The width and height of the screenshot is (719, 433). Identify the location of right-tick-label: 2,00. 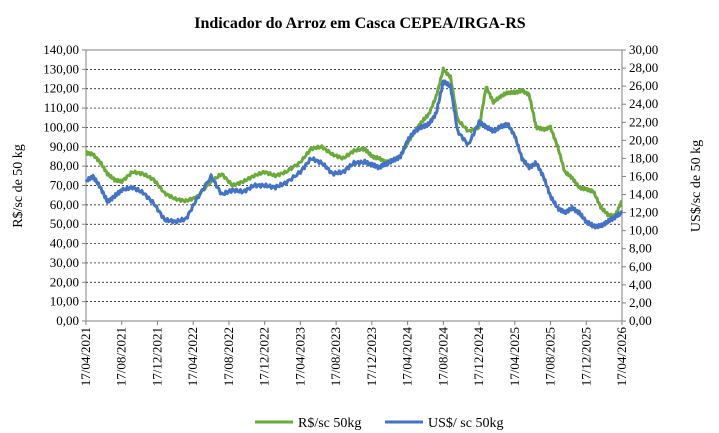
(640, 302).